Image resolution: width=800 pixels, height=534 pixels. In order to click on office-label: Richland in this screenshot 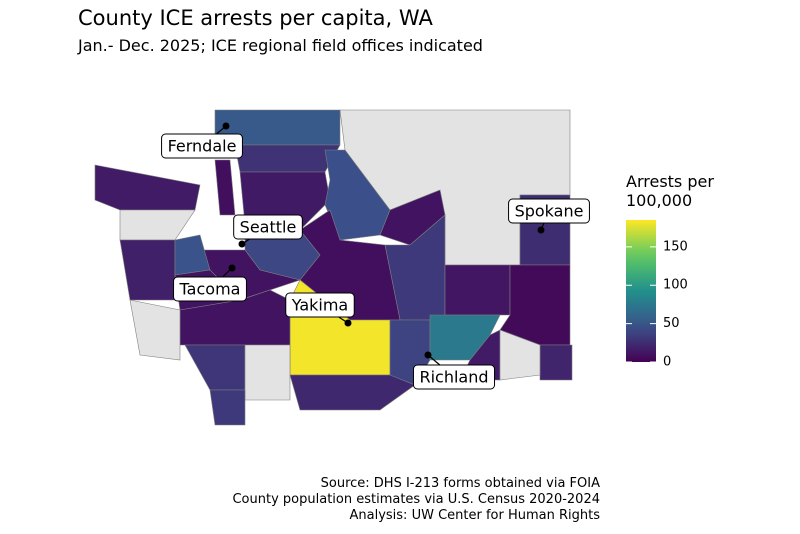, I will do `click(454, 377)`.